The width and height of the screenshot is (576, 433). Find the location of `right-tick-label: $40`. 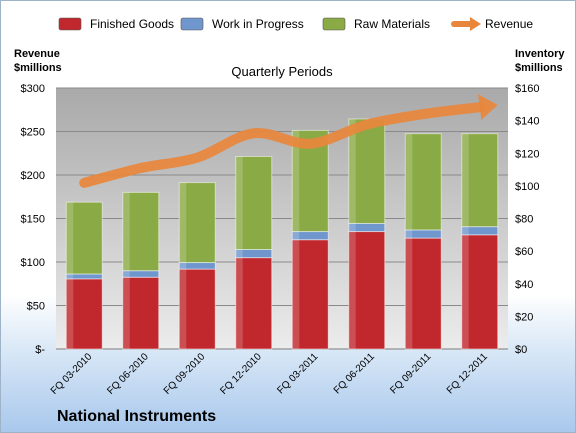

right-tick-label: $40 is located at coordinates (524, 285).